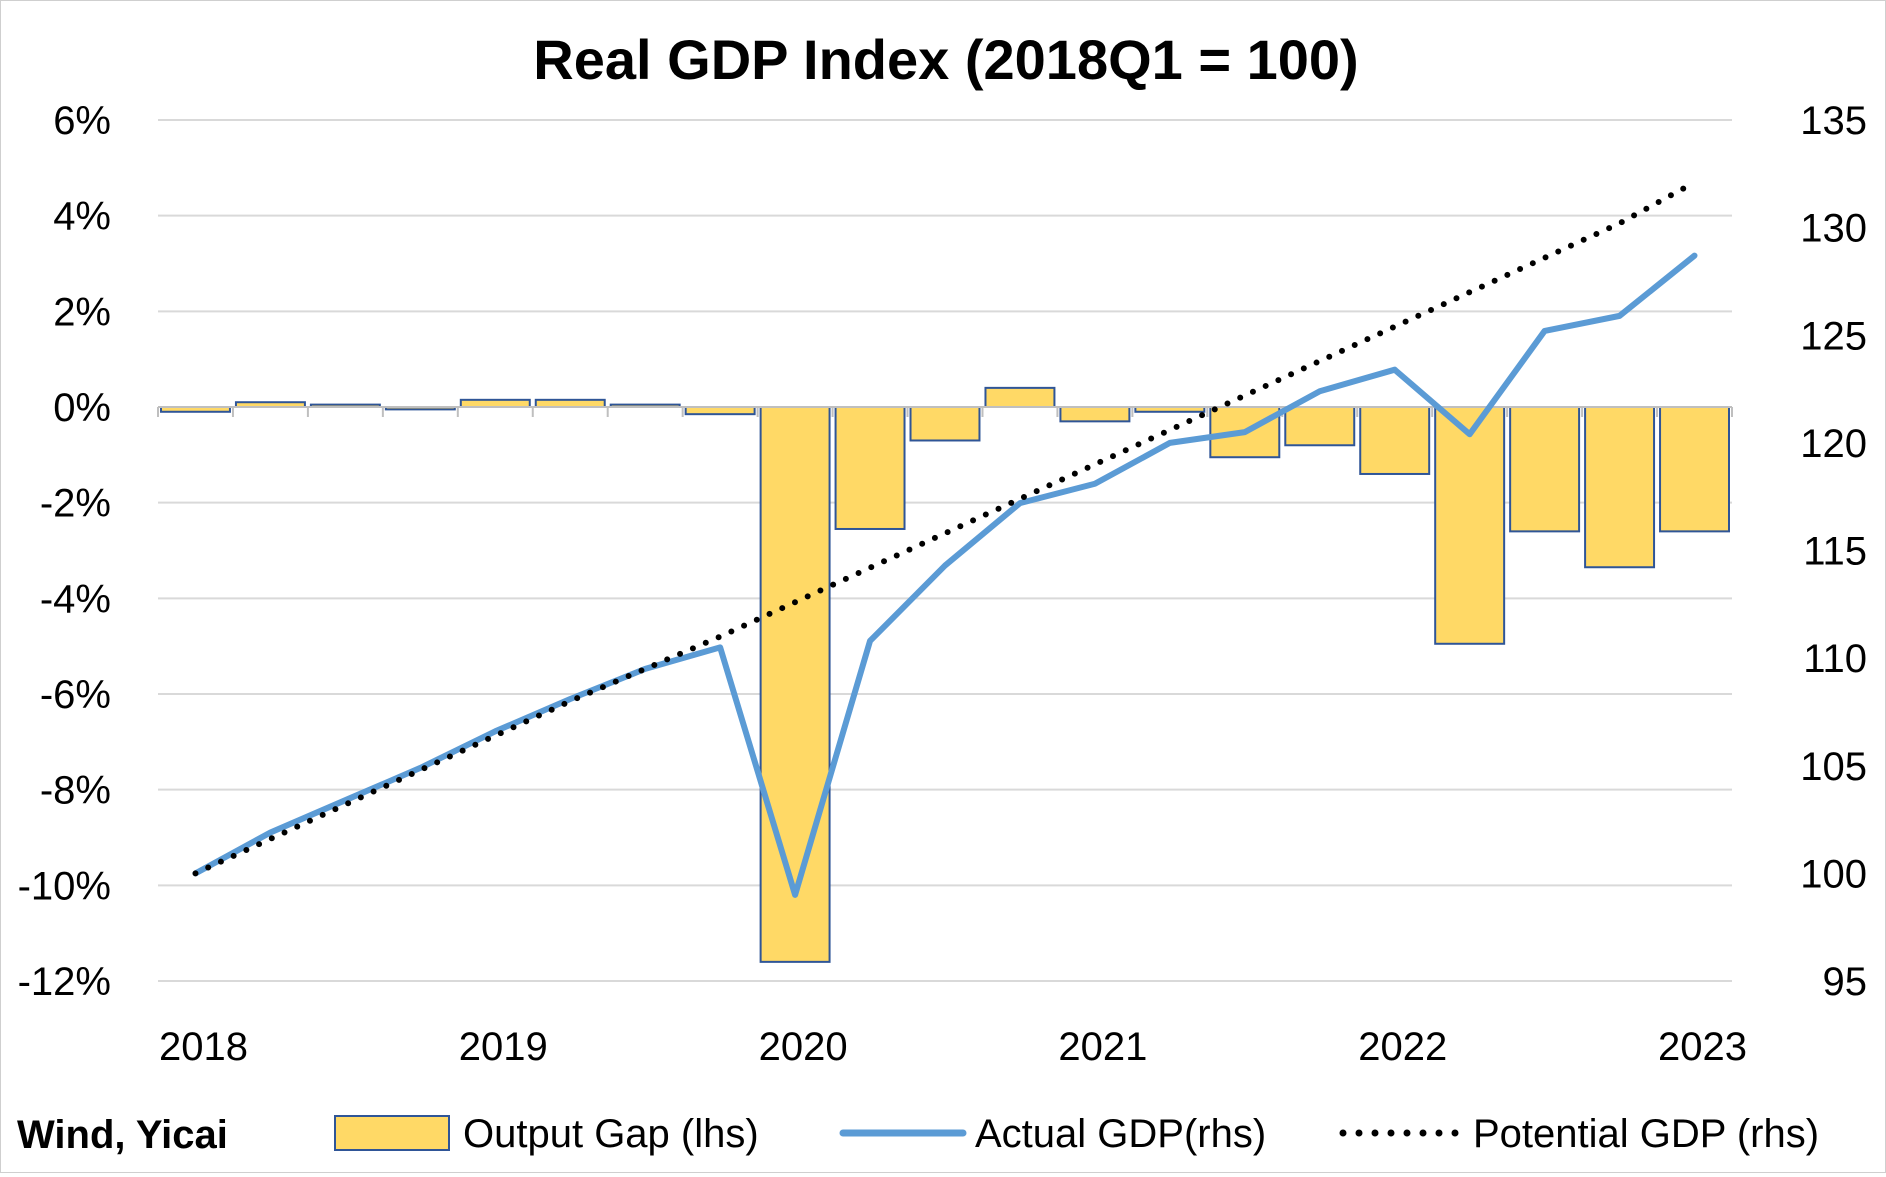 The image size is (1886, 1177). What do you see at coordinates (122, 1135) in the screenshot?
I see `source-note: Wind, Yicai` at bounding box center [122, 1135].